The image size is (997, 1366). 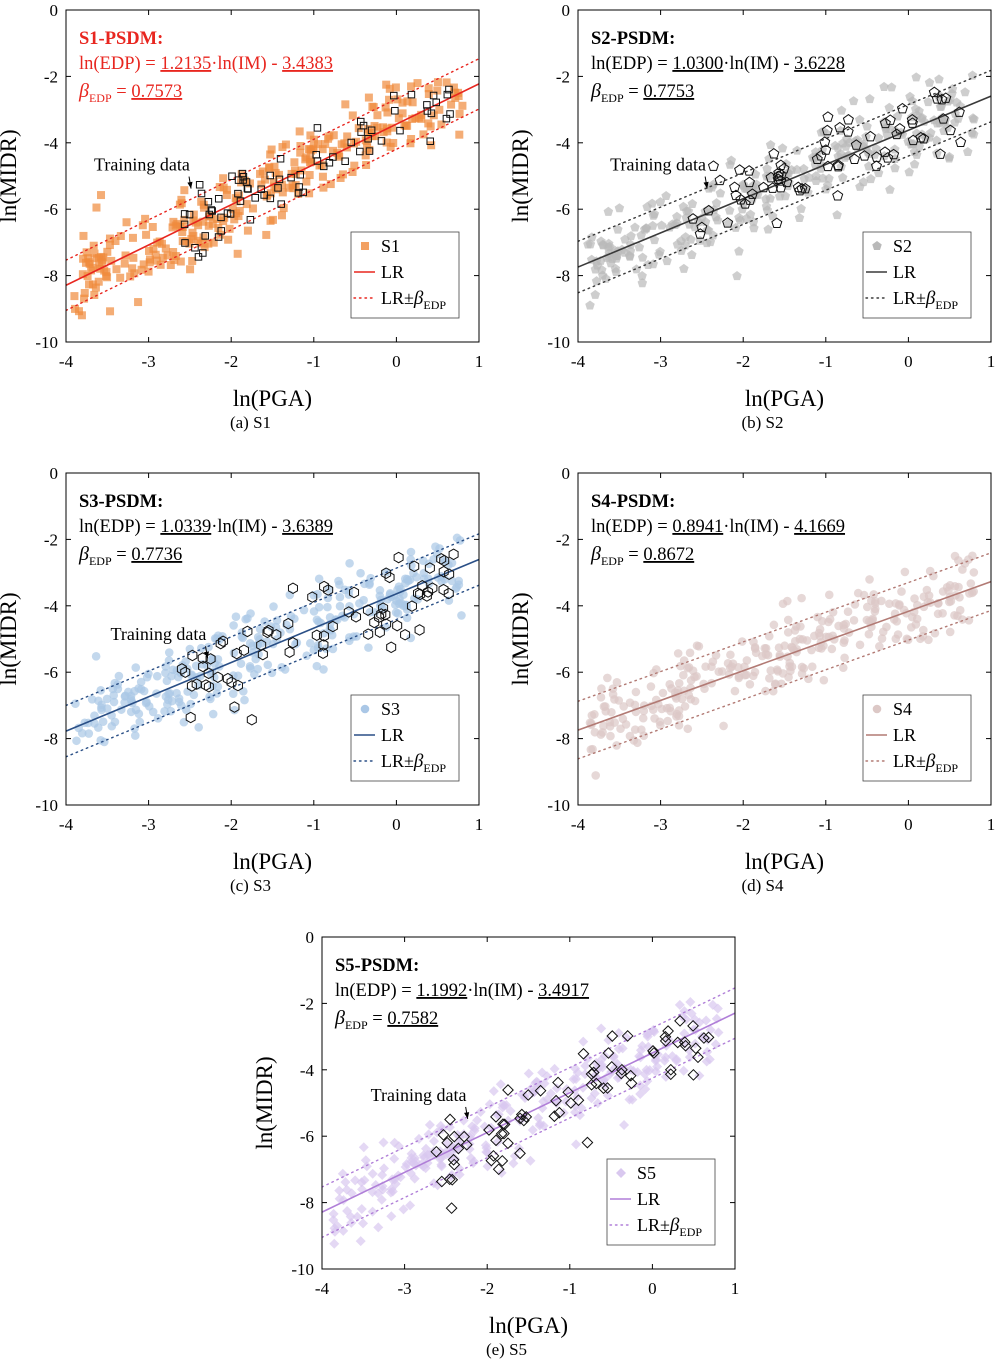 What do you see at coordinates (51, 672) in the screenshot?
I see `y-tick-label: -6` at bounding box center [51, 672].